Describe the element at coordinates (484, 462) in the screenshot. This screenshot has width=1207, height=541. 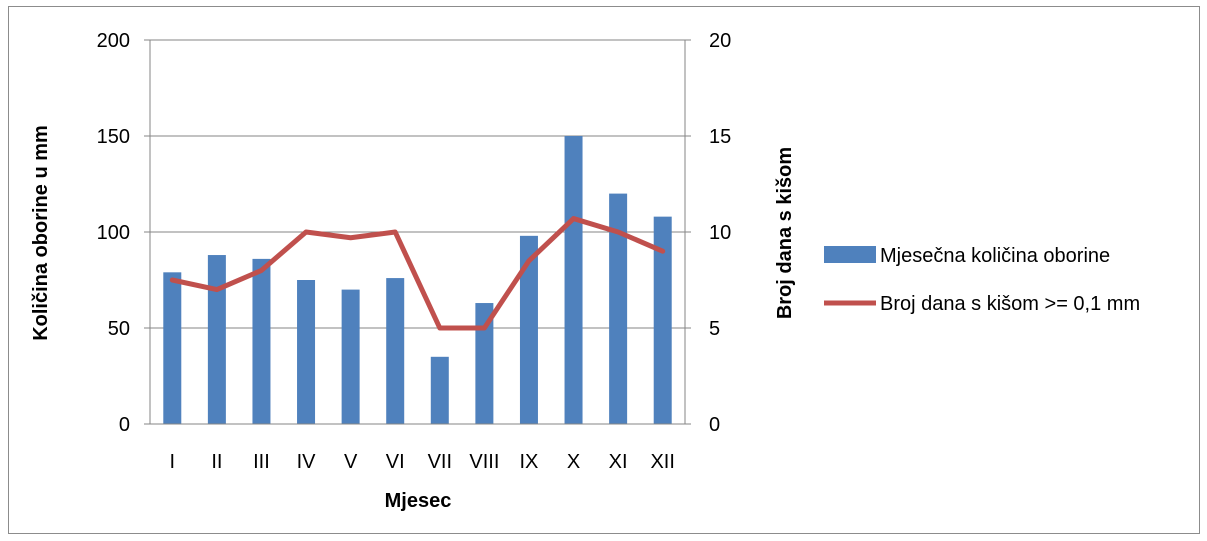
I see `x-tick-label: VIII` at that location.